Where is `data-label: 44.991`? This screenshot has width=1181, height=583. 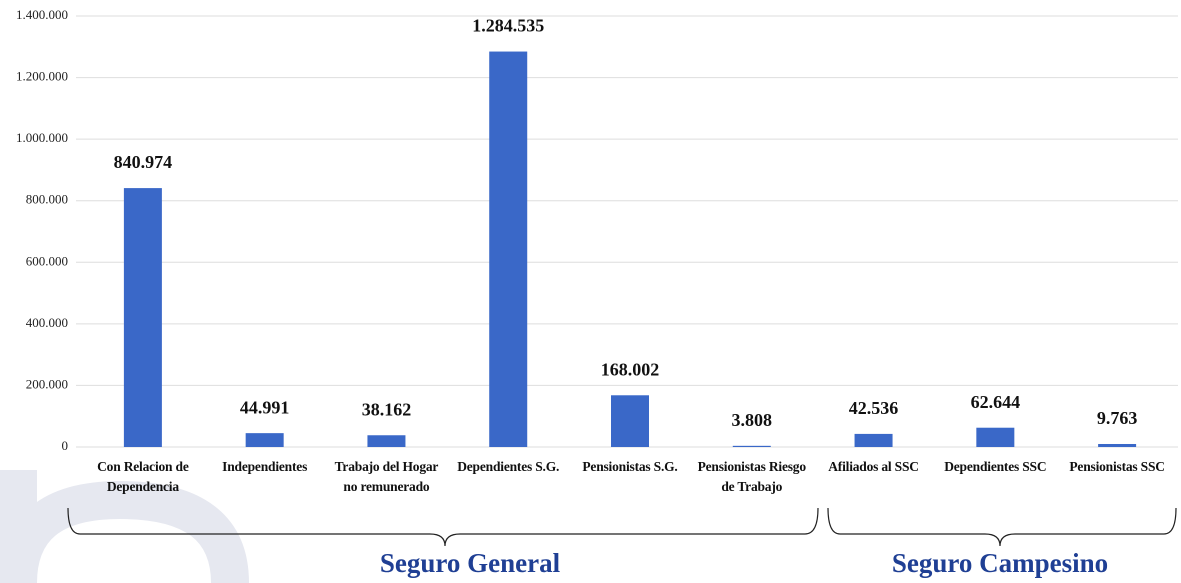
data-label: 44.991 is located at coordinates (265, 407).